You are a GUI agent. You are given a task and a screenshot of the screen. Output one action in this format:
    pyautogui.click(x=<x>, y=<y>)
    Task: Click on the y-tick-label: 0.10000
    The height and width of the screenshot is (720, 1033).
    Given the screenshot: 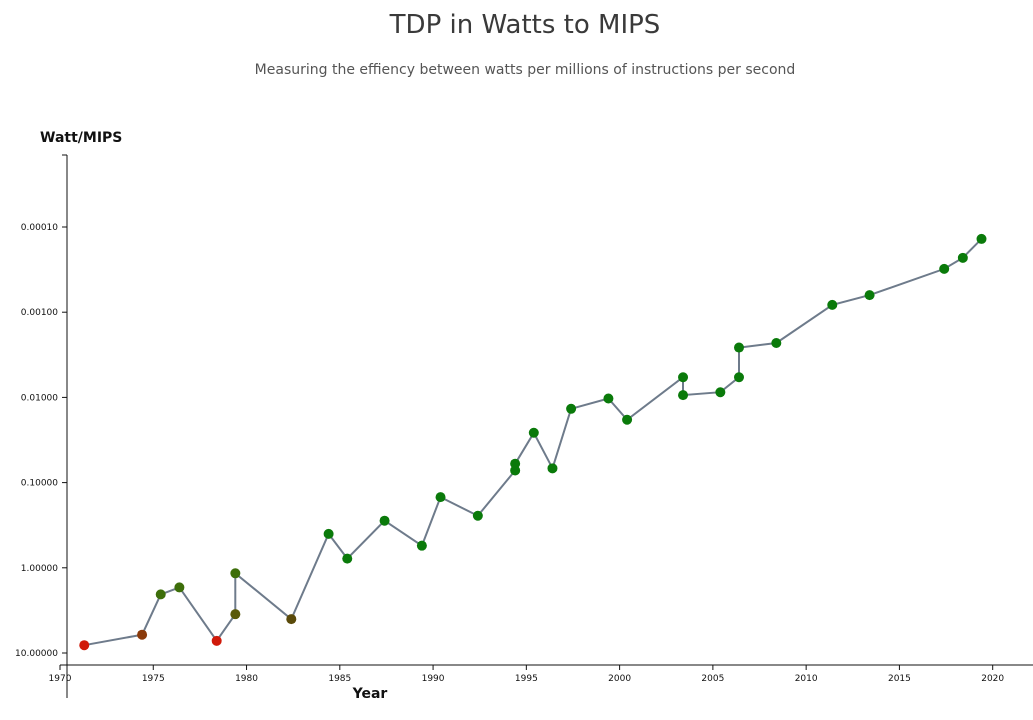 What is the action you would take?
    pyautogui.click(x=39, y=484)
    